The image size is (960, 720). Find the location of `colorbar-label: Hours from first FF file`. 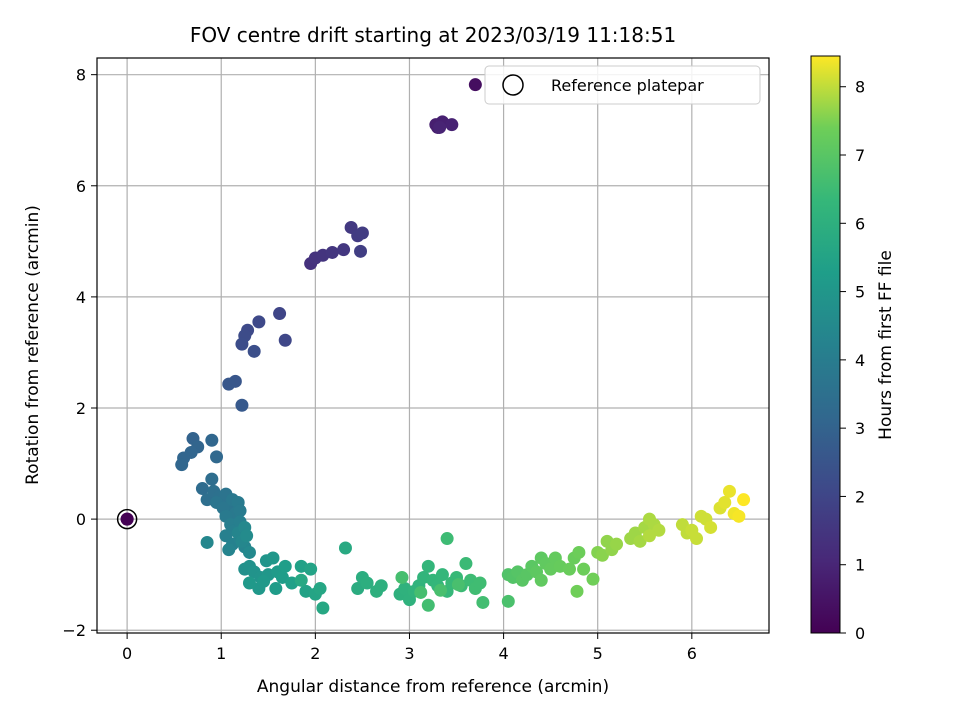

colorbar-label: Hours from first FF file is located at coordinates (886, 345).